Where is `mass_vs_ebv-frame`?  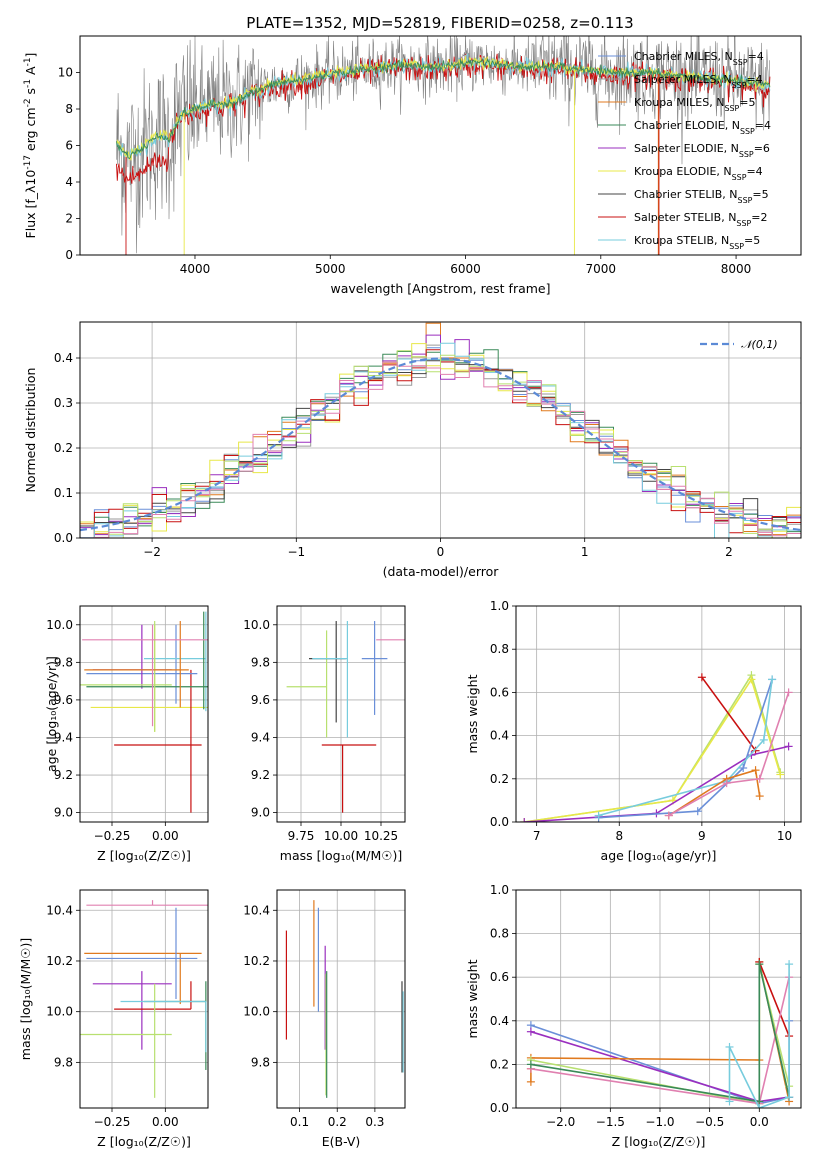 mass_vs_ebv-frame is located at coordinates (341, 999).